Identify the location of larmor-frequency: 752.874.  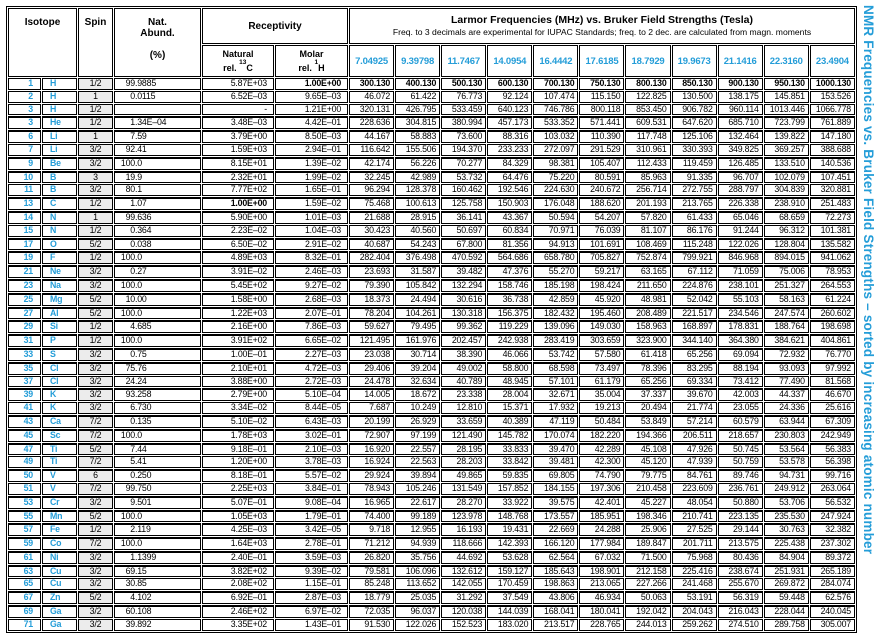
(648, 258).